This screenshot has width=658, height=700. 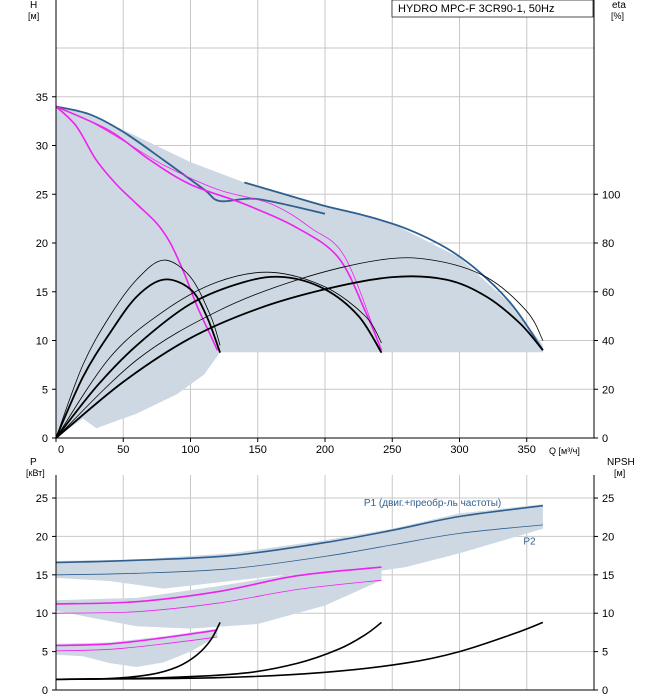 What do you see at coordinates (450, 522) in the screenshot?
I see `power-curve-labels: P1 (двиг.+преобр-ль частоты) P2` at bounding box center [450, 522].